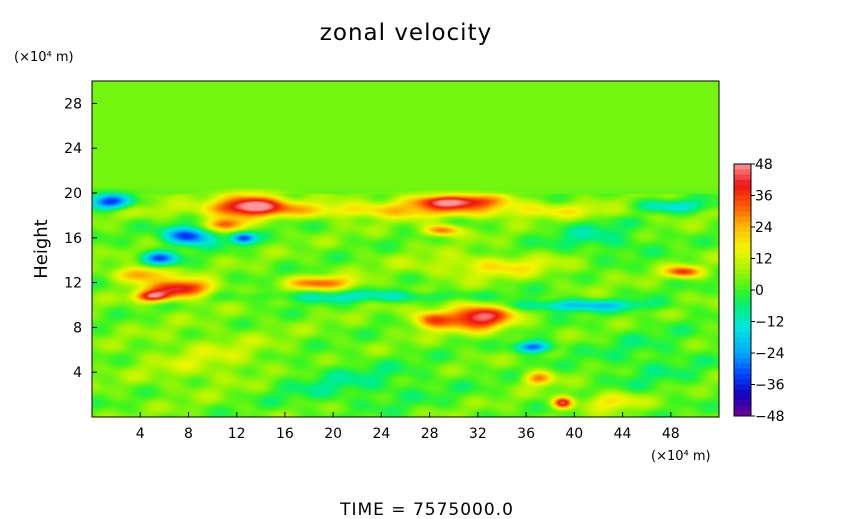 This screenshot has height=519, width=854. I want to click on y-tick-label: 4, so click(77, 373).